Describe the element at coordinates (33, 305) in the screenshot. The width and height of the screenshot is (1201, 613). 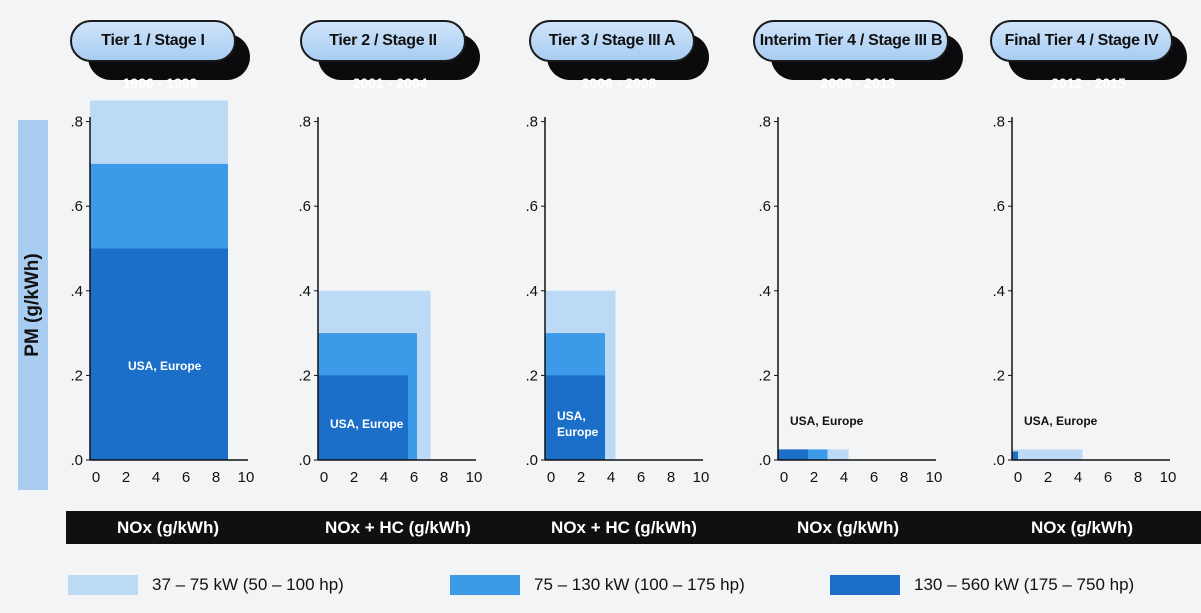
I see `pm-axis-band` at that location.